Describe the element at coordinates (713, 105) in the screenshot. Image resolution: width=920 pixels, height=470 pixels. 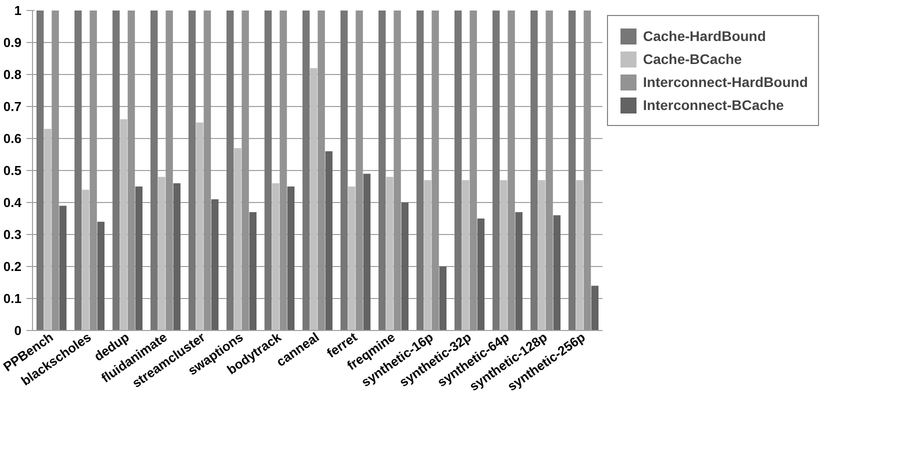
I see `legend-label: Interconnect-BCache` at that location.